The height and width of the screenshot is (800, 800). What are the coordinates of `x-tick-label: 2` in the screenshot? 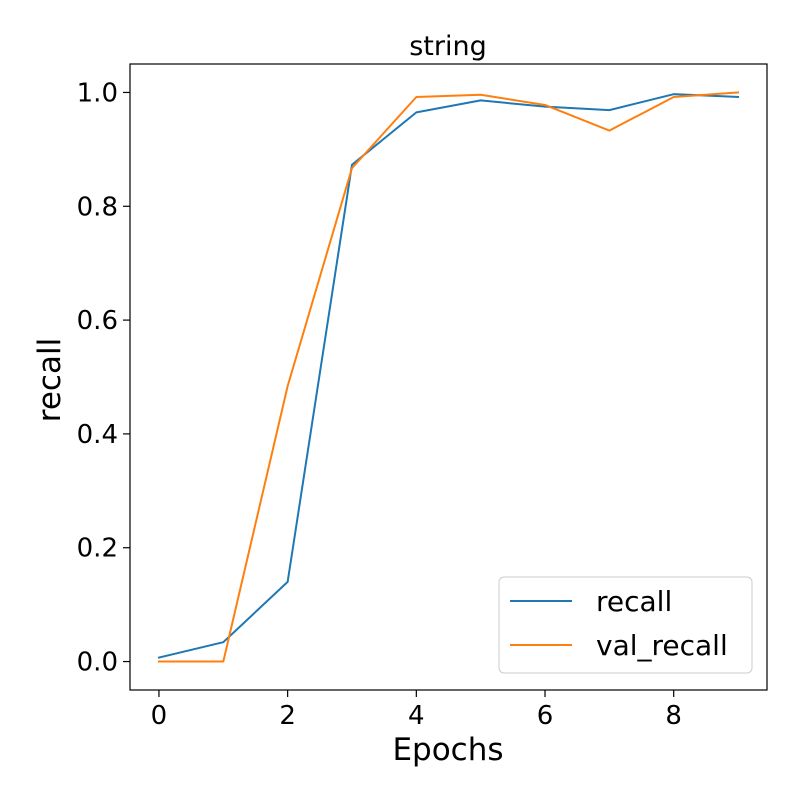 It's located at (287, 716).